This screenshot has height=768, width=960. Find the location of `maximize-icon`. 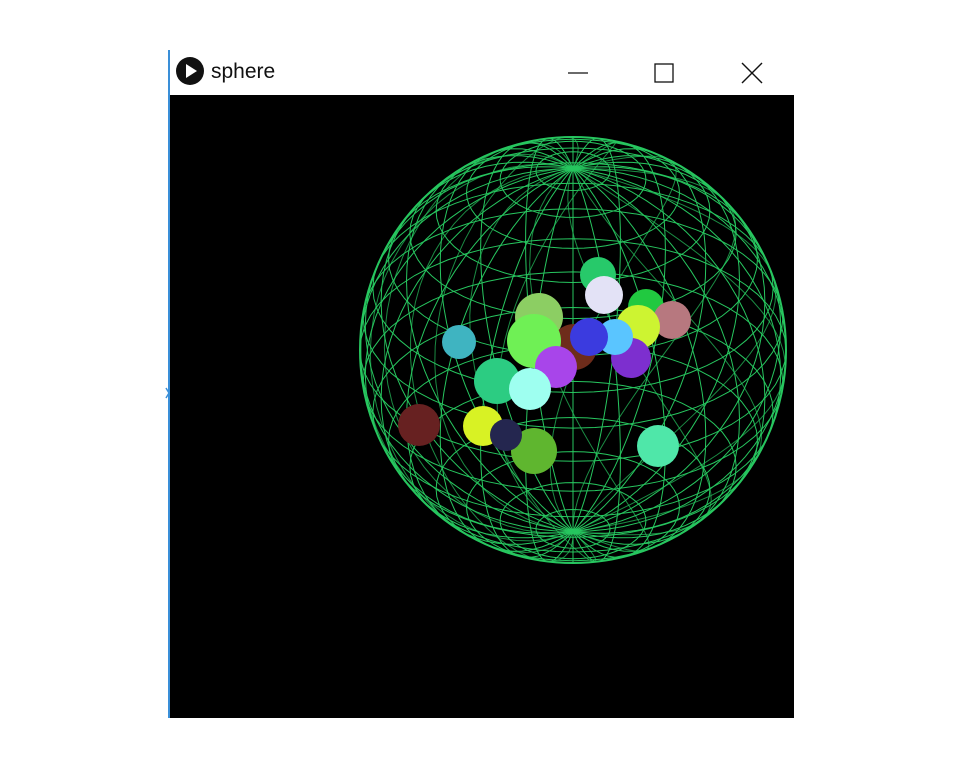

maximize-icon is located at coordinates (664, 72).